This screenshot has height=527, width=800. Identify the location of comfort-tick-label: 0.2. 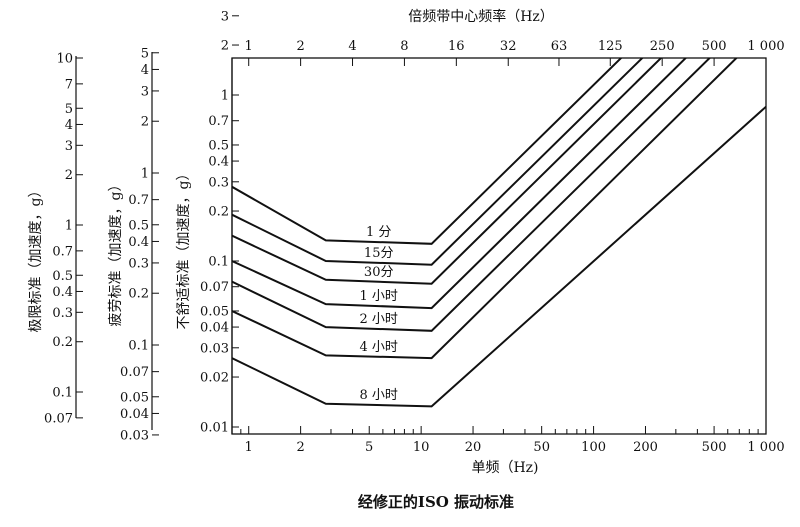
(218, 212).